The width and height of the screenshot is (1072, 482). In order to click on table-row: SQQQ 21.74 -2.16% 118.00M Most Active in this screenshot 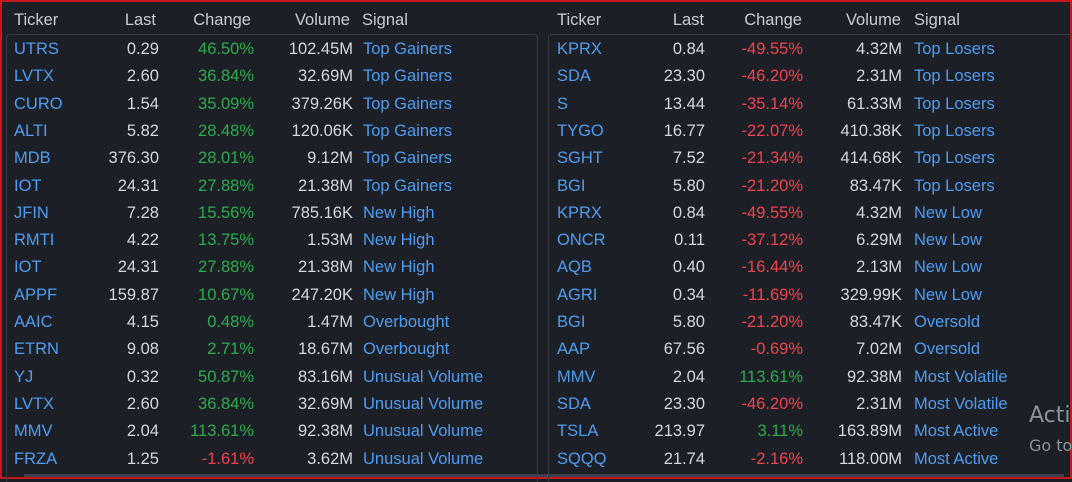, I will do `click(810, 459)`.